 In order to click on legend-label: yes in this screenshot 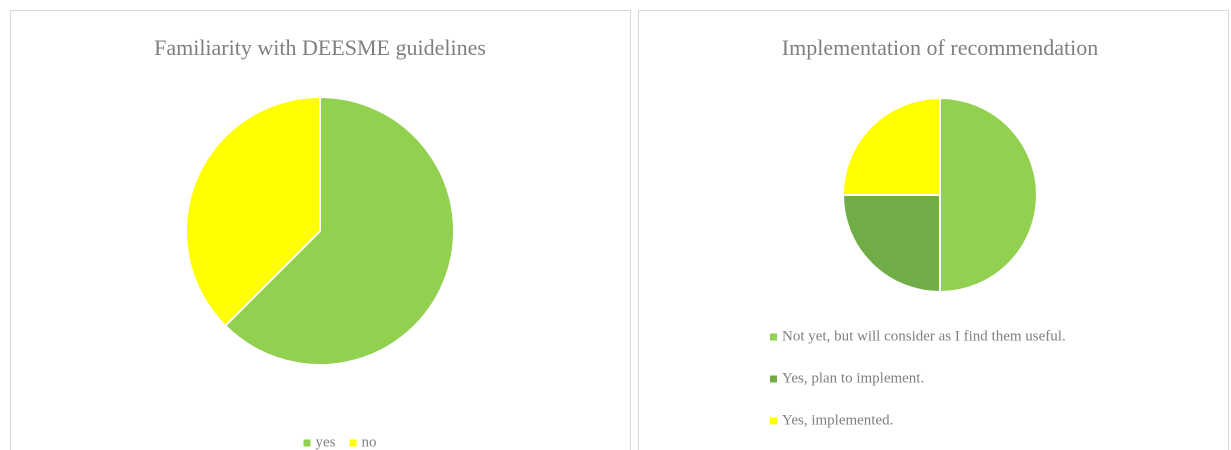, I will do `click(326, 442)`.